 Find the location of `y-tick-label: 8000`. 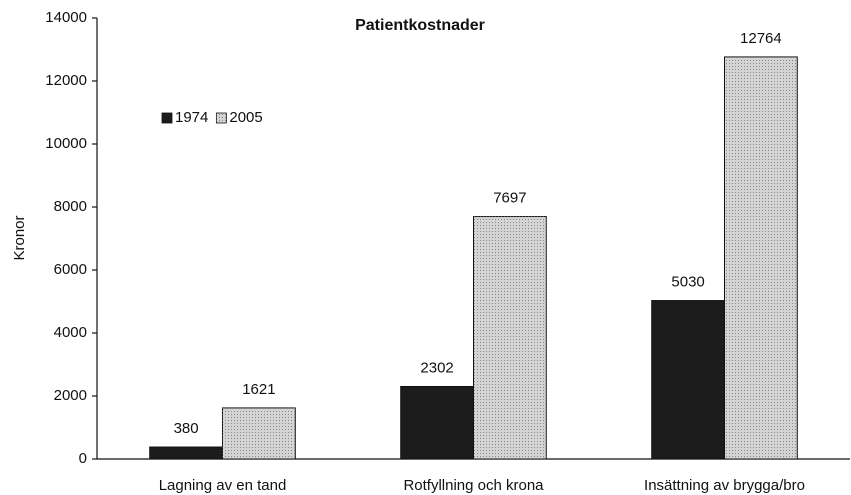

y-tick-label: 8000 is located at coordinates (70, 206).